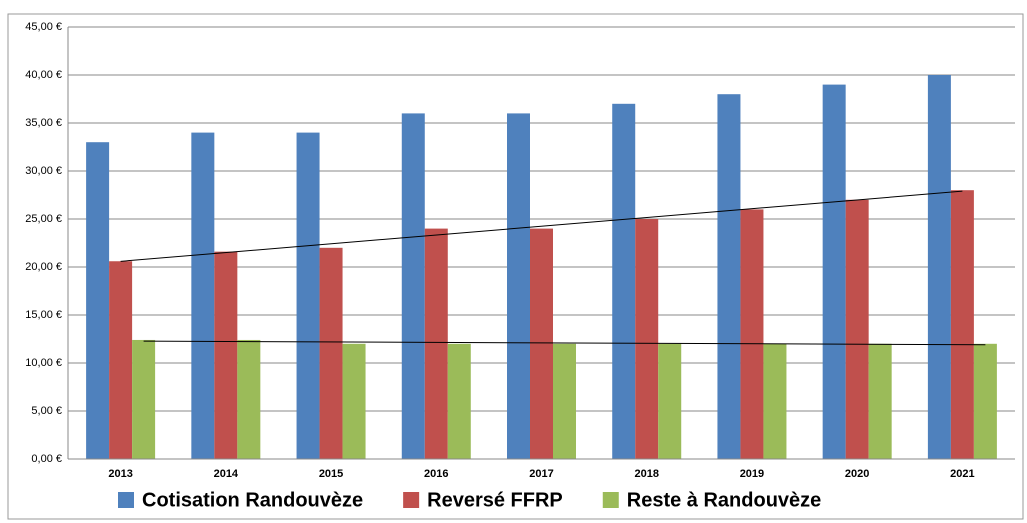 This screenshot has width=1027, height=523. I want to click on y-tick-label: 15,00 €, so click(43, 315).